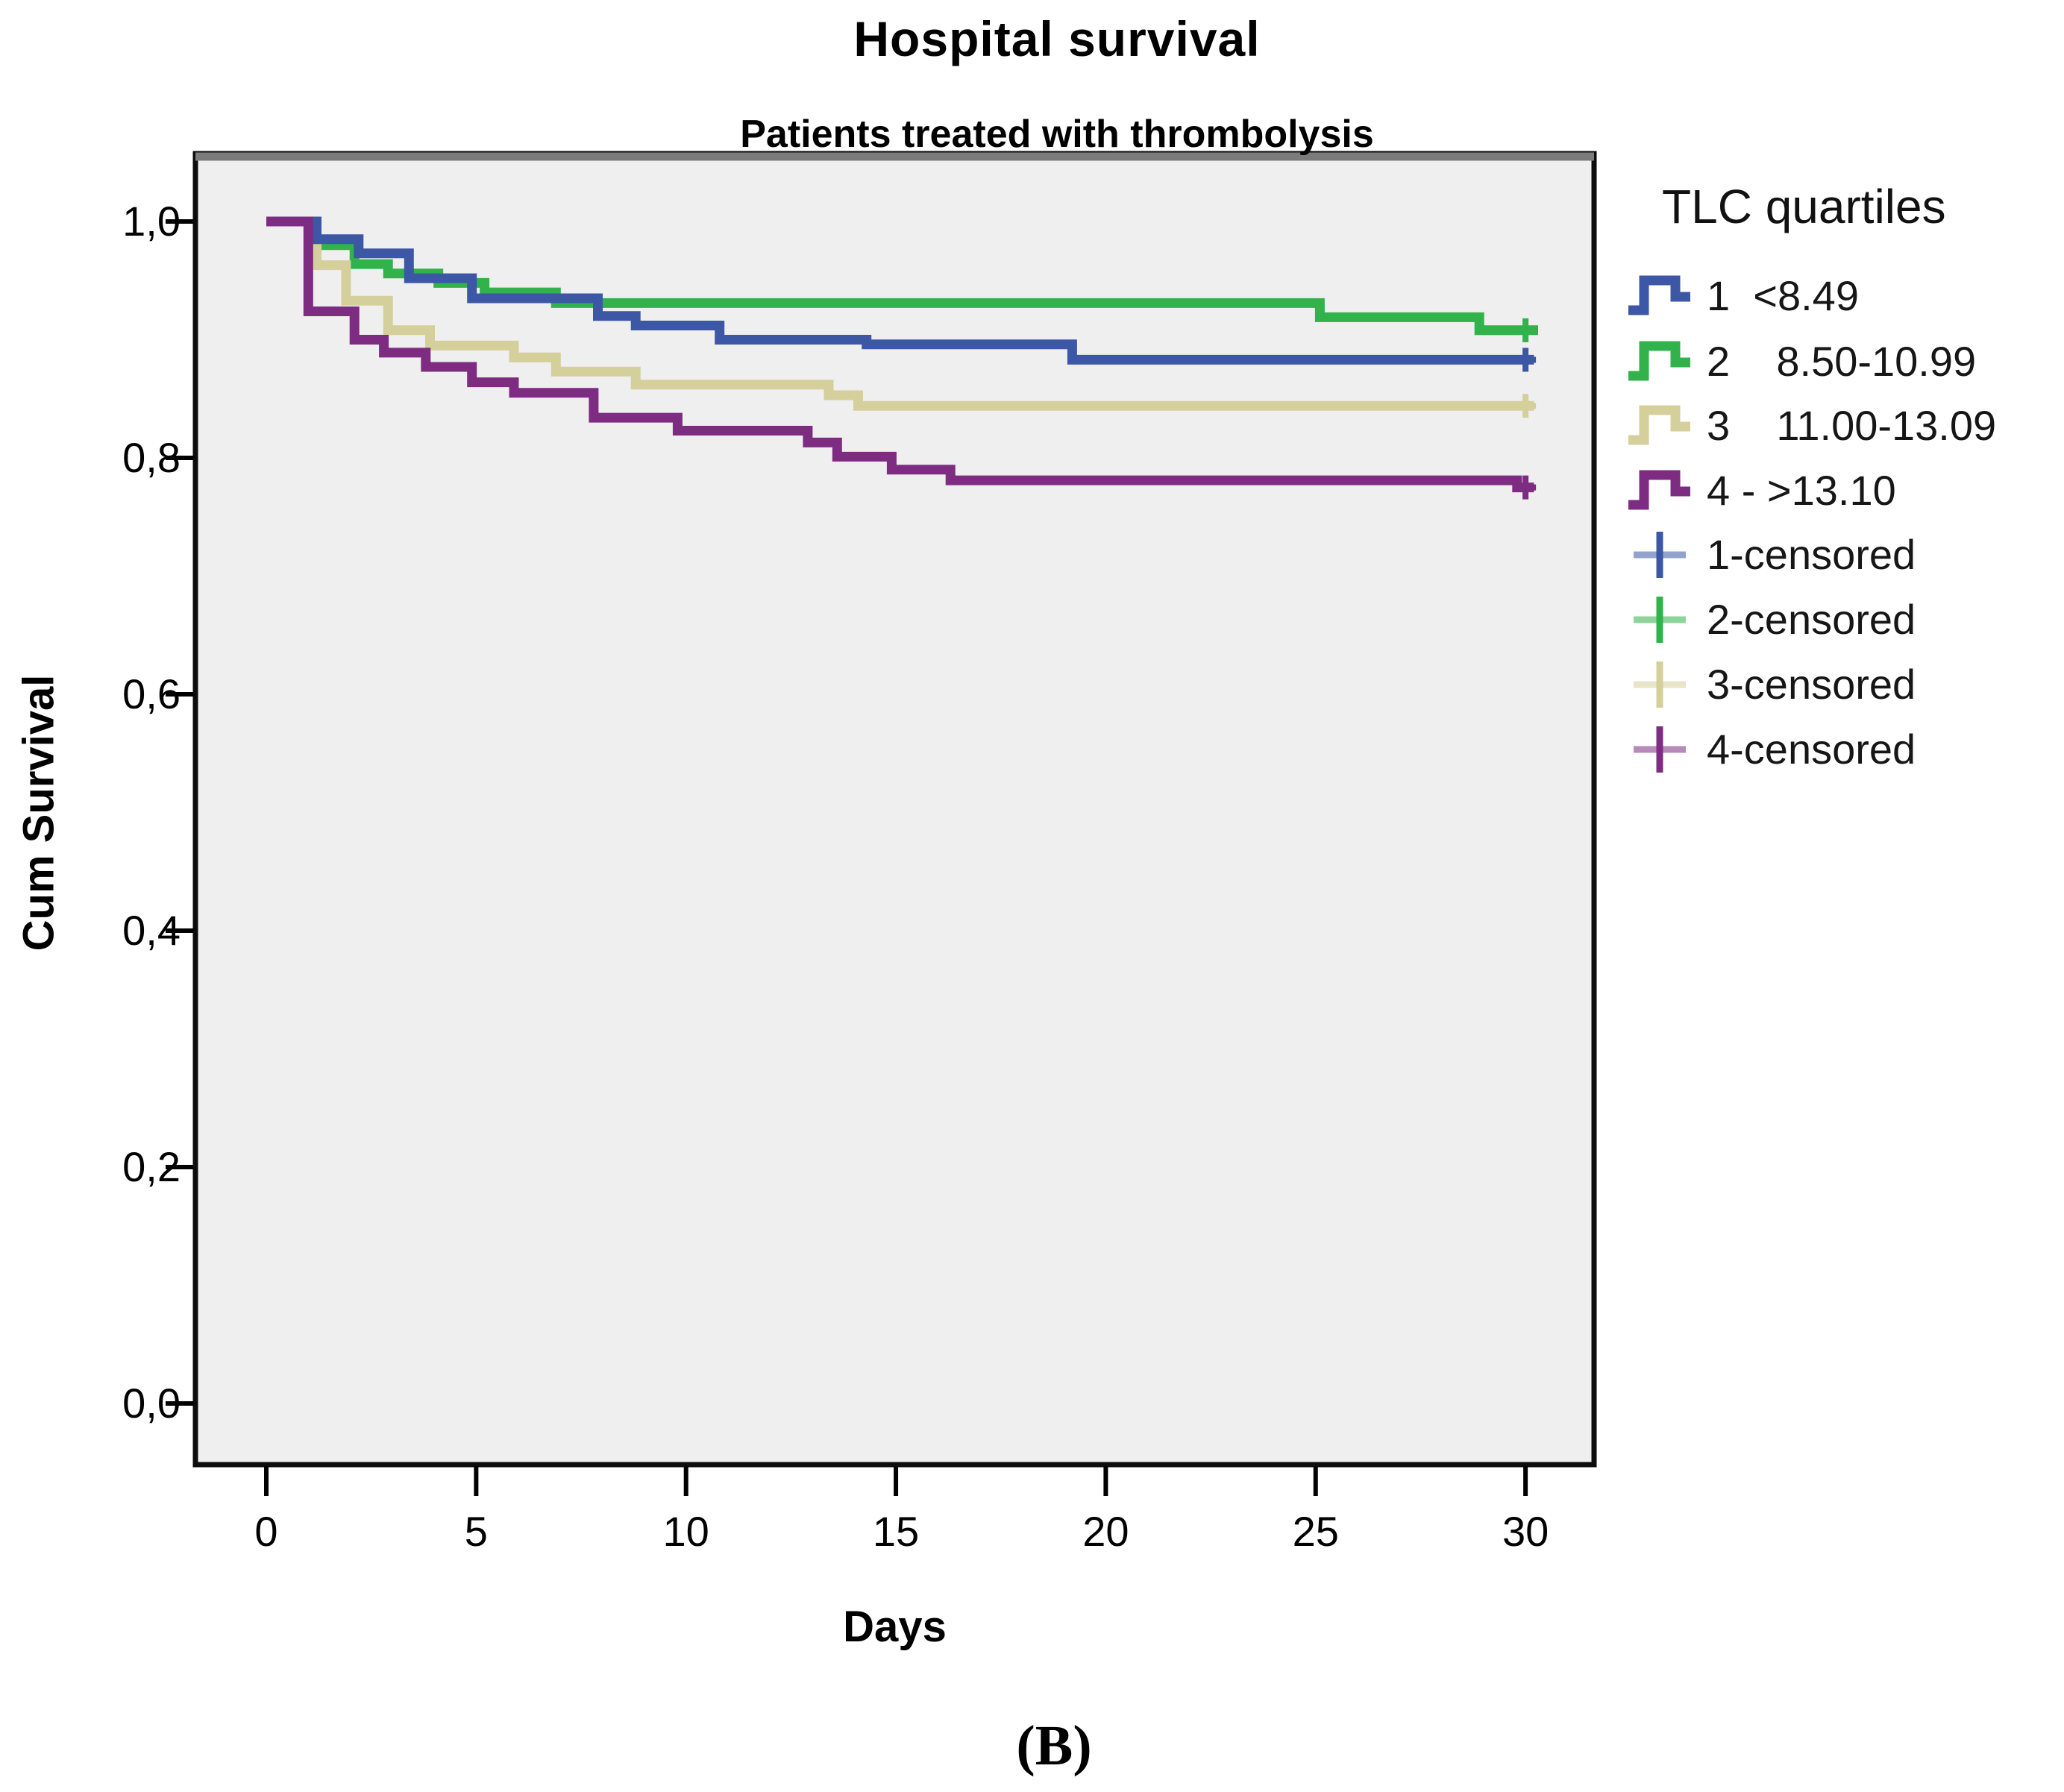  I want to click on legend-item-label: 4-censored, so click(1811, 749).